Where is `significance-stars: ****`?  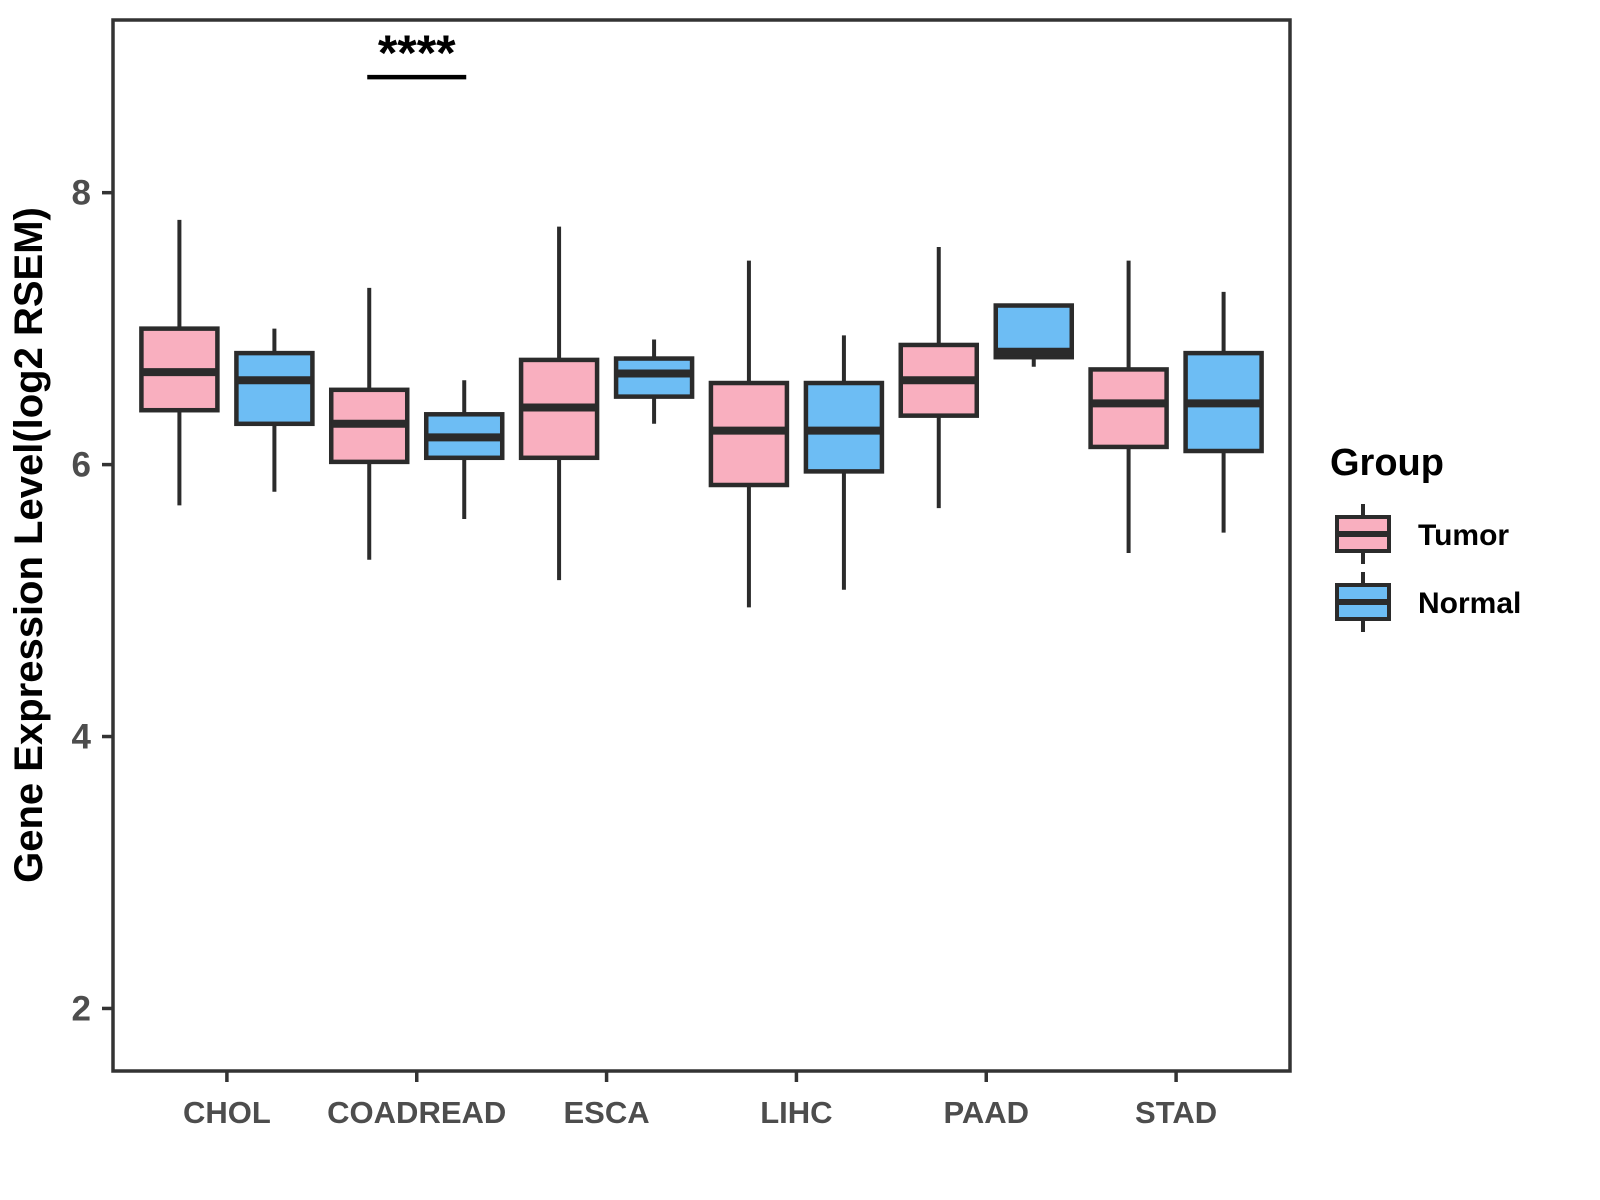 significance-stars: **** is located at coordinates (417, 53).